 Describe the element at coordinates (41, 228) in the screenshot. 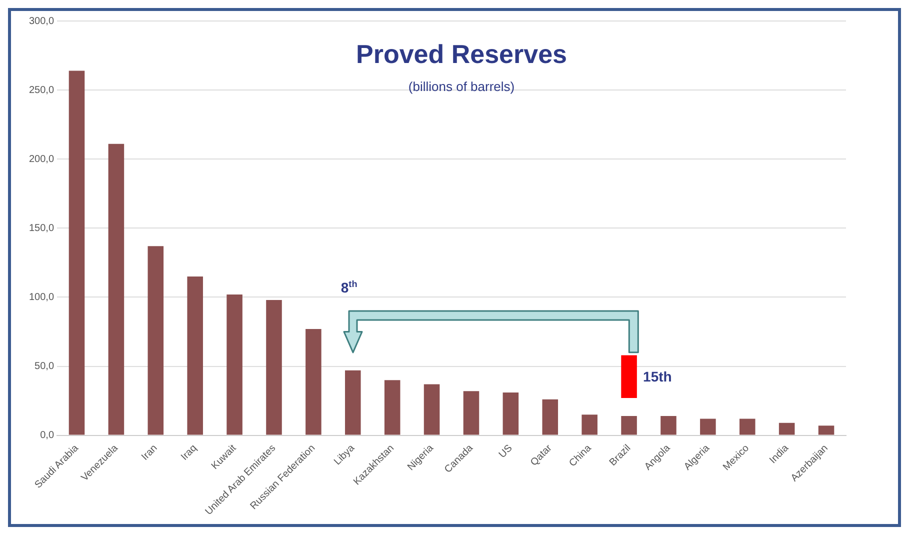

I see `y-tick-label: 150,0` at that location.